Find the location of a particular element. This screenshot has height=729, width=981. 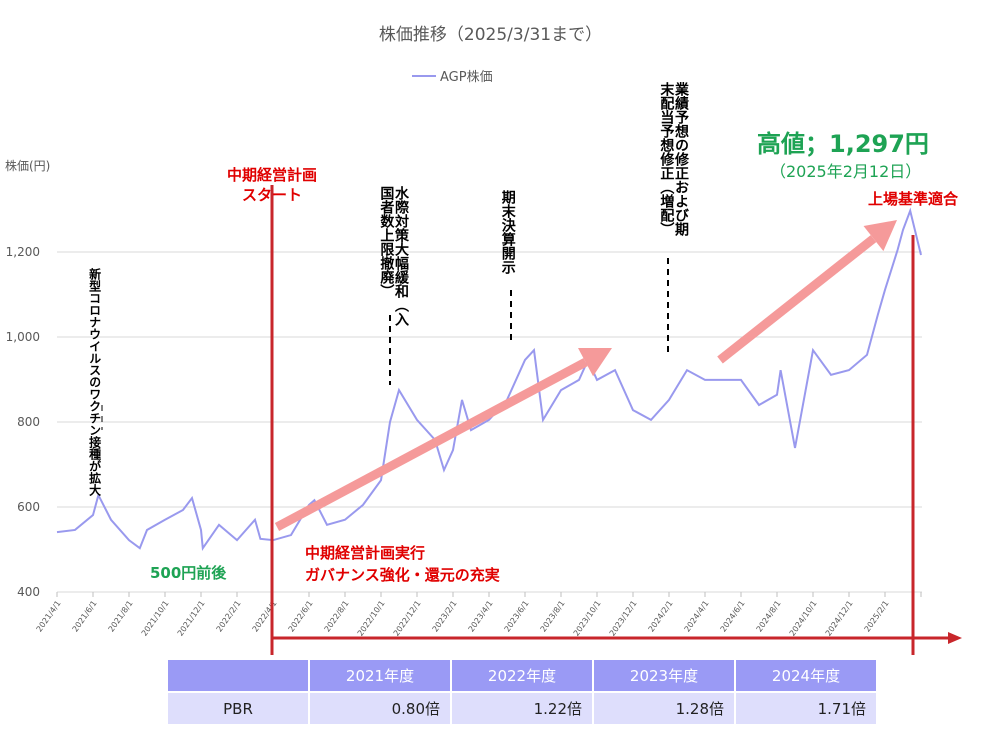

header-cell: 2023年度 is located at coordinates (664, 675).